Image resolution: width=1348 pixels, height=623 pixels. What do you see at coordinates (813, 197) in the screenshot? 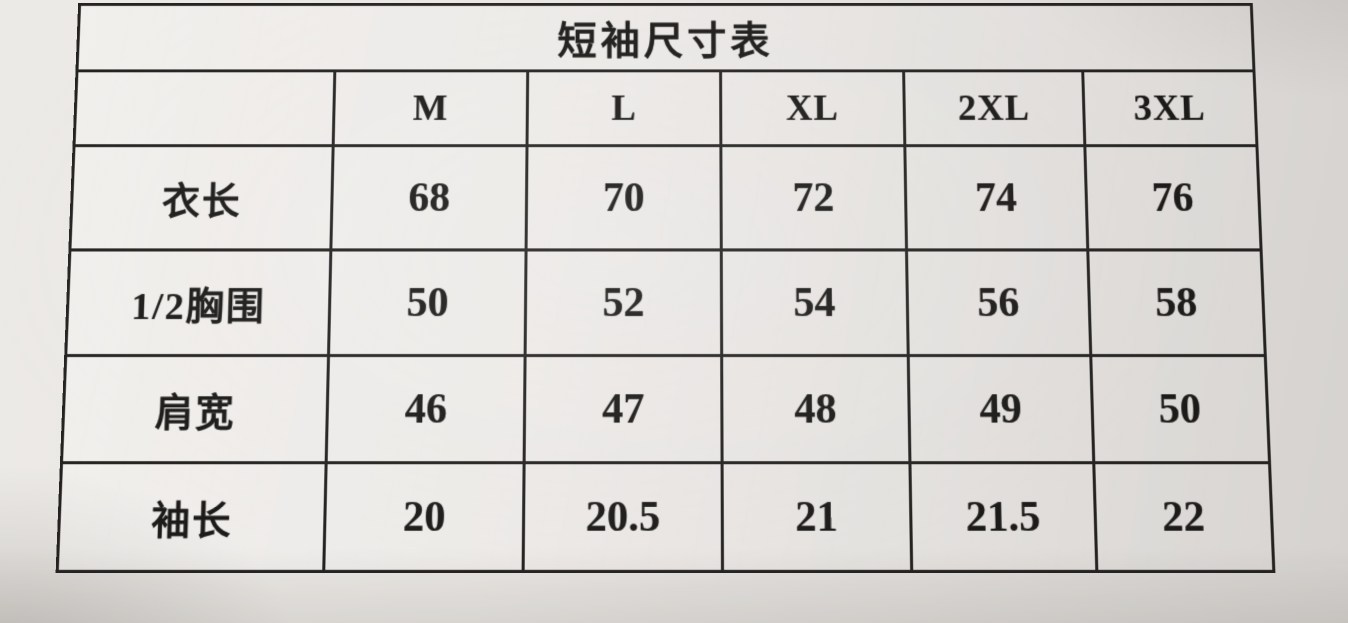
I see `cell-value: 72` at bounding box center [813, 197].